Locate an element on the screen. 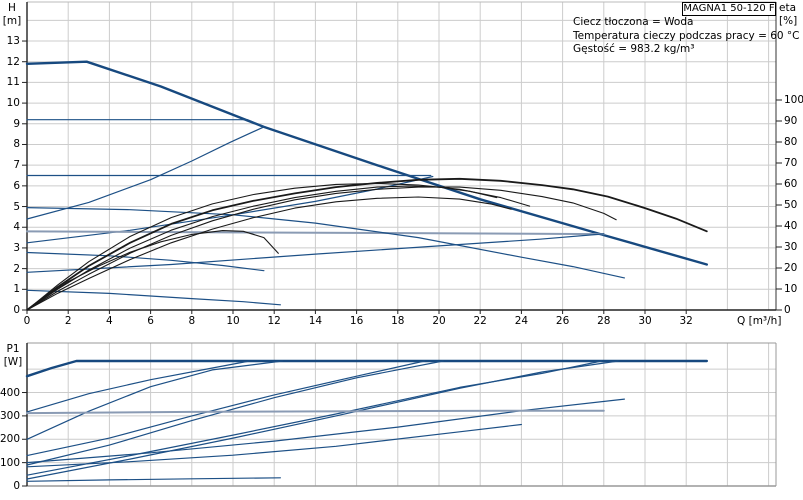 The height and width of the screenshot is (500, 803). const-pressure-curve-3.7-muted is located at coordinates (315, 233).